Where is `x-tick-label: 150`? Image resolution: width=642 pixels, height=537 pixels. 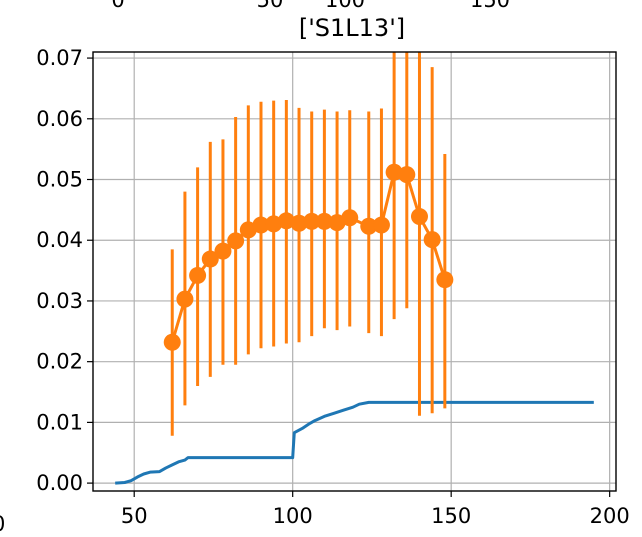 x-tick-label: 150 is located at coordinates (451, 516).